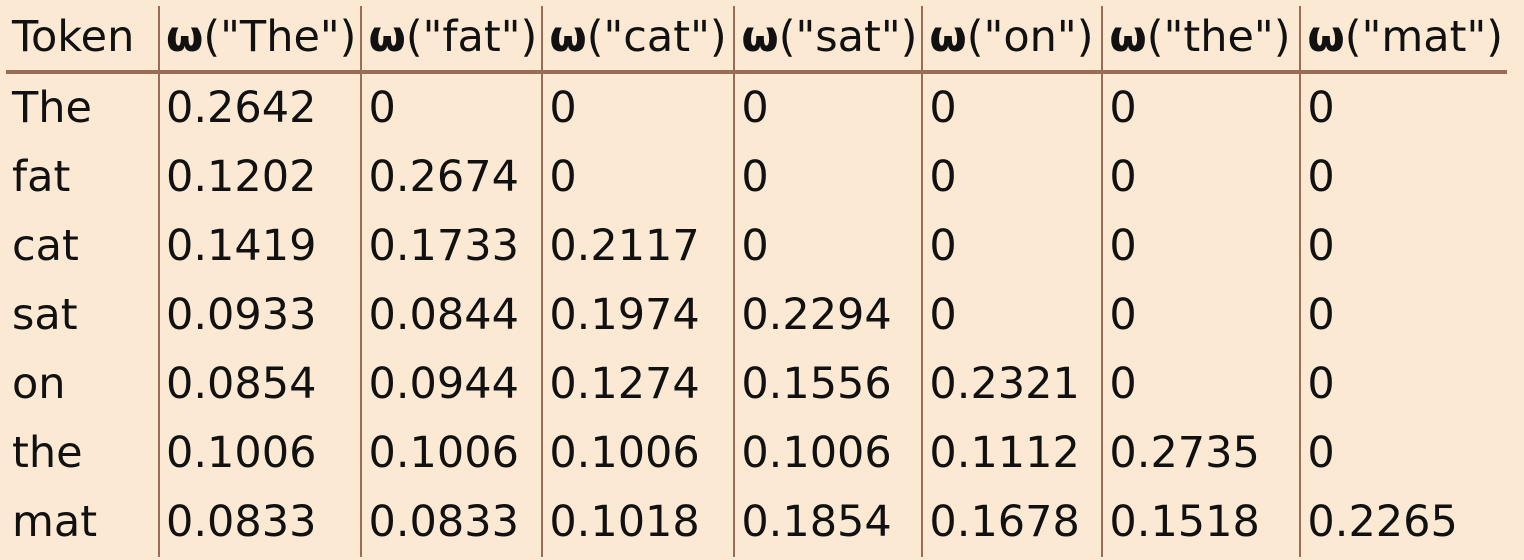 The width and height of the screenshot is (1524, 560). What do you see at coordinates (39, 384) in the screenshot?
I see `row-token: on` at bounding box center [39, 384].